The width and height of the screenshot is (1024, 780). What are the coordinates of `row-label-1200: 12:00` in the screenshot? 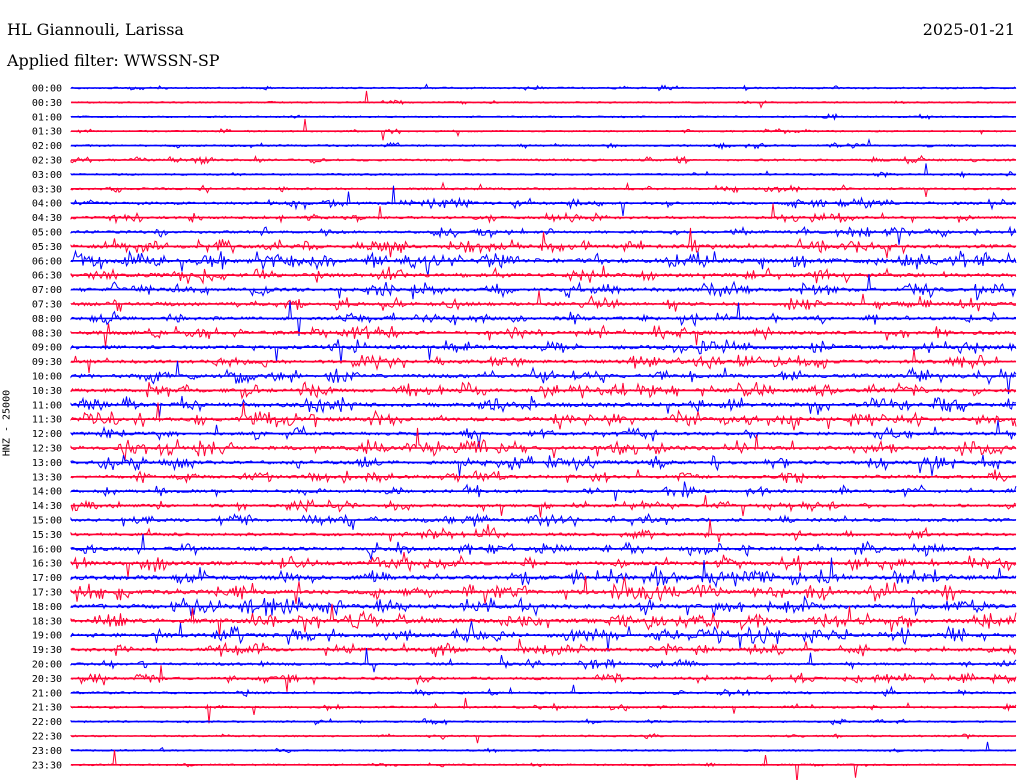 It's located at (47, 434).